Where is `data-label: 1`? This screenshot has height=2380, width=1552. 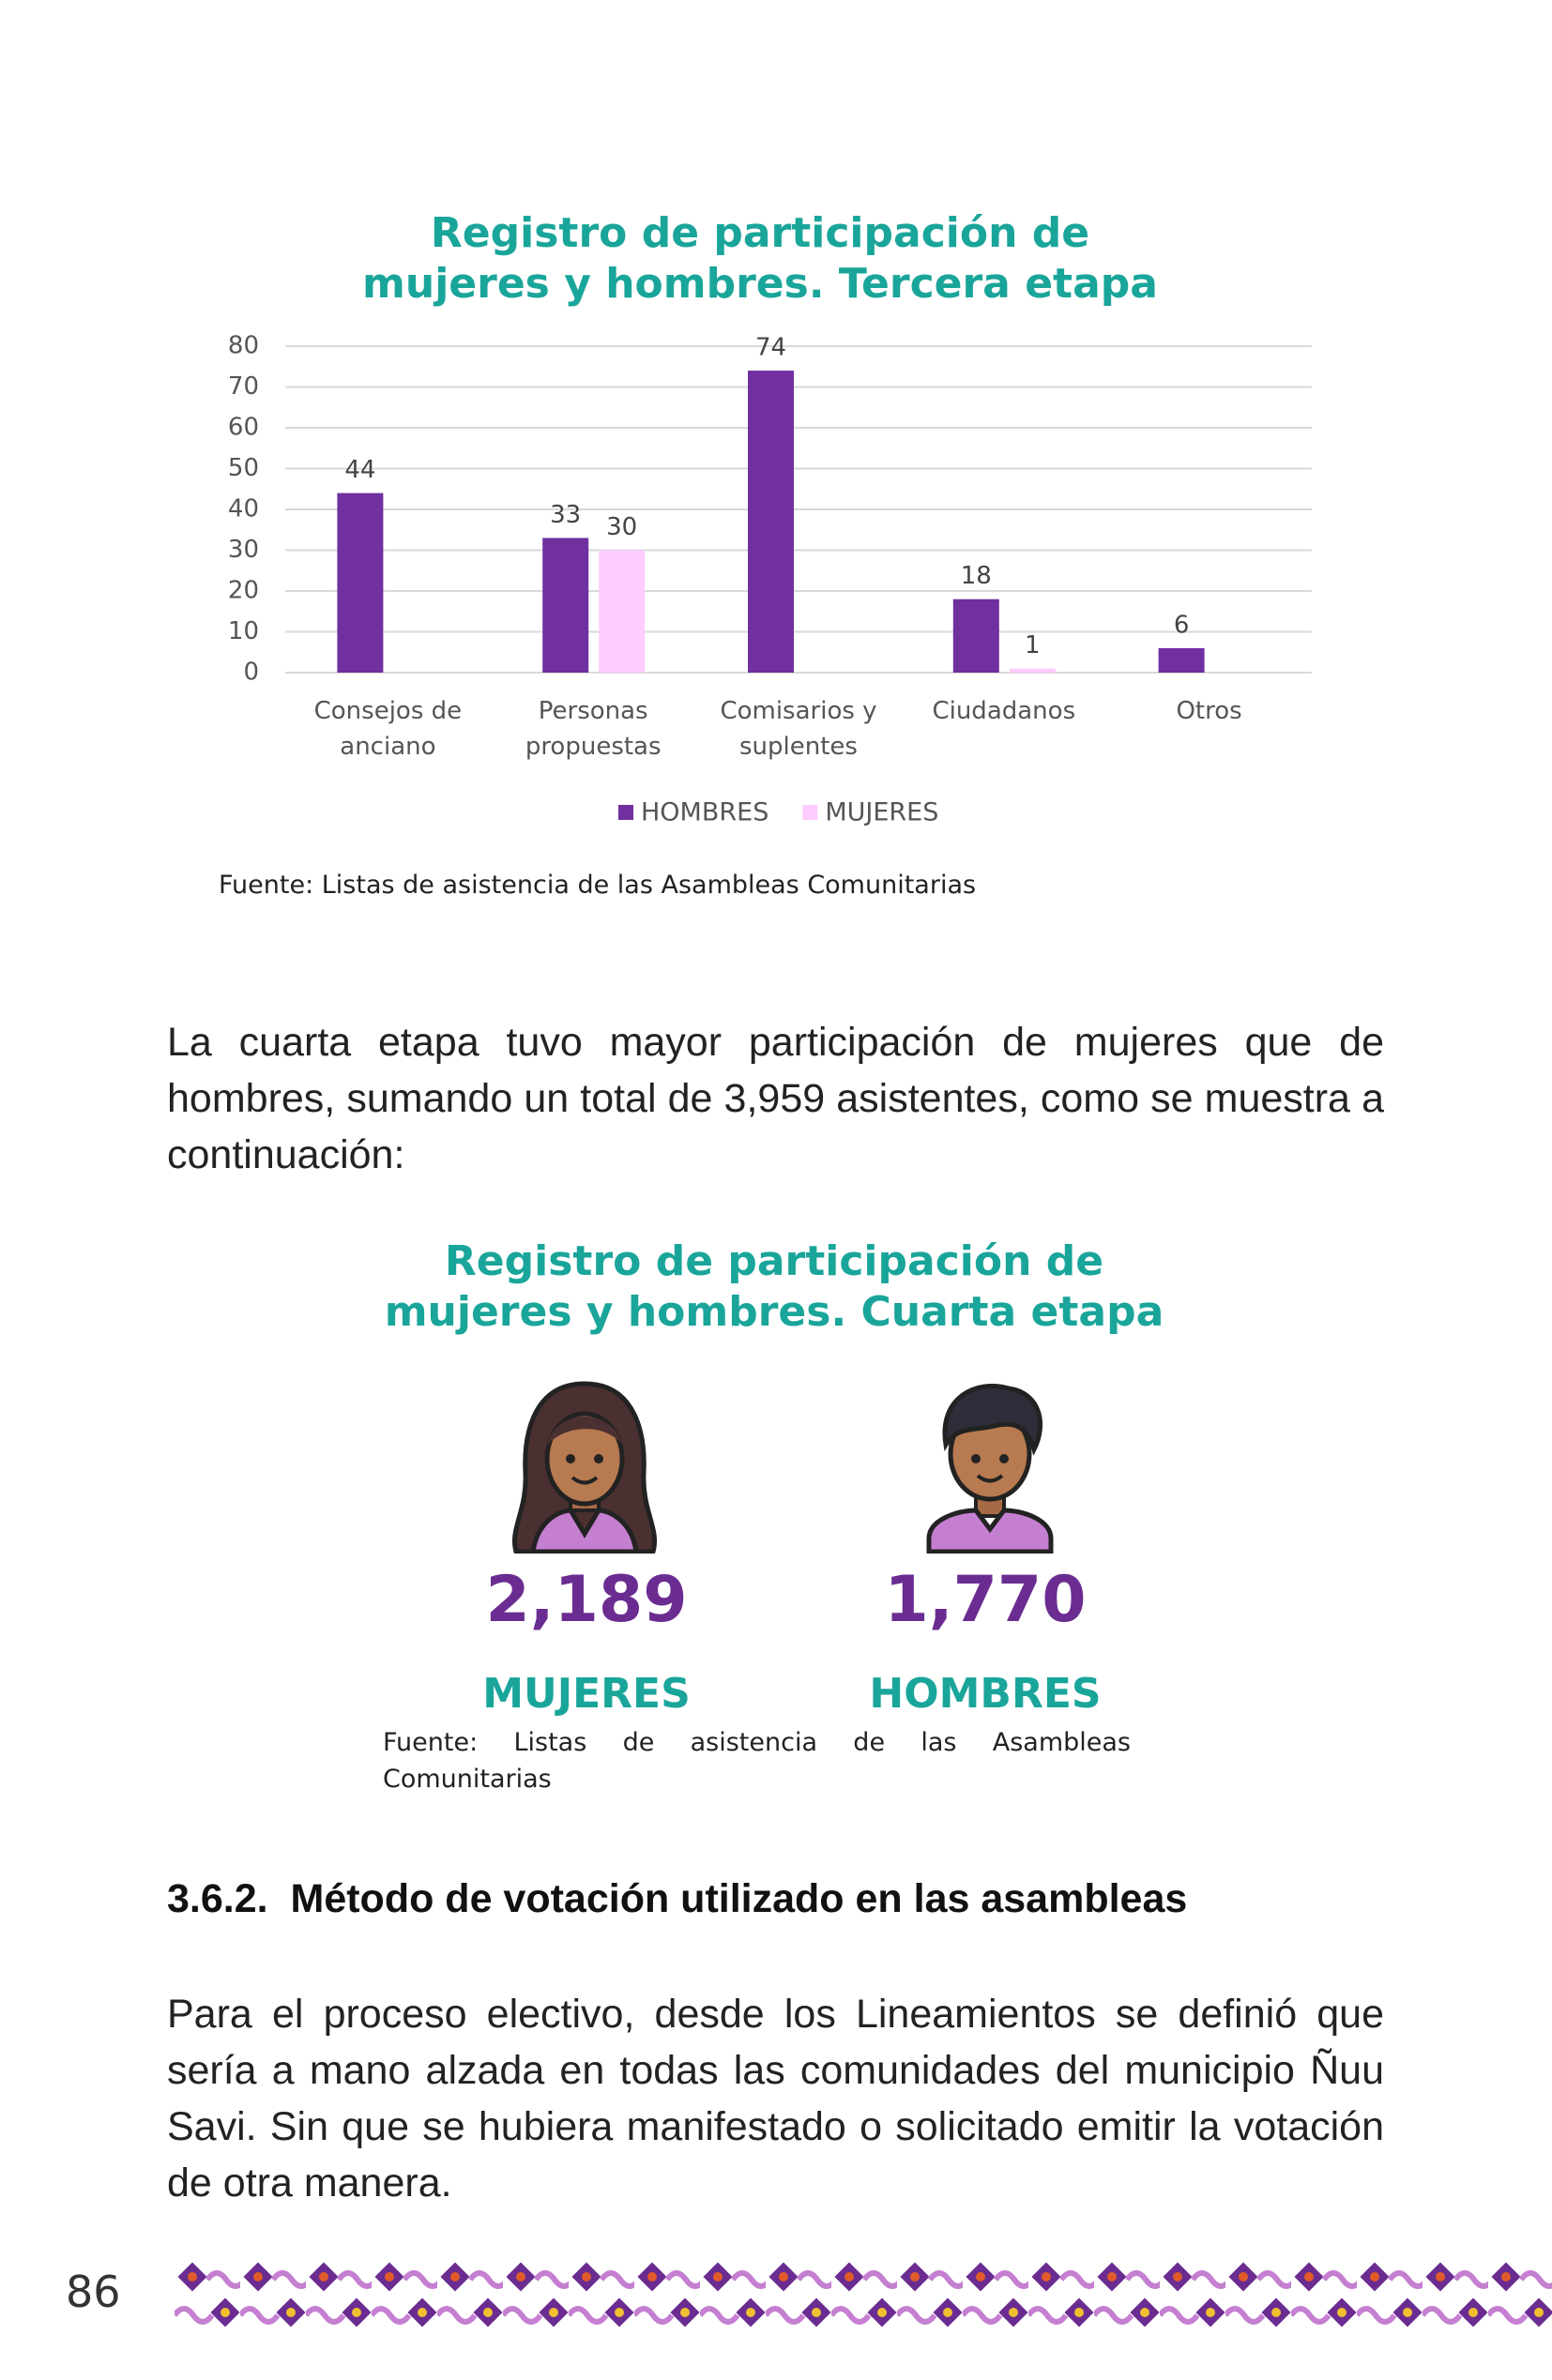
data-label: 1 is located at coordinates (1033, 645).